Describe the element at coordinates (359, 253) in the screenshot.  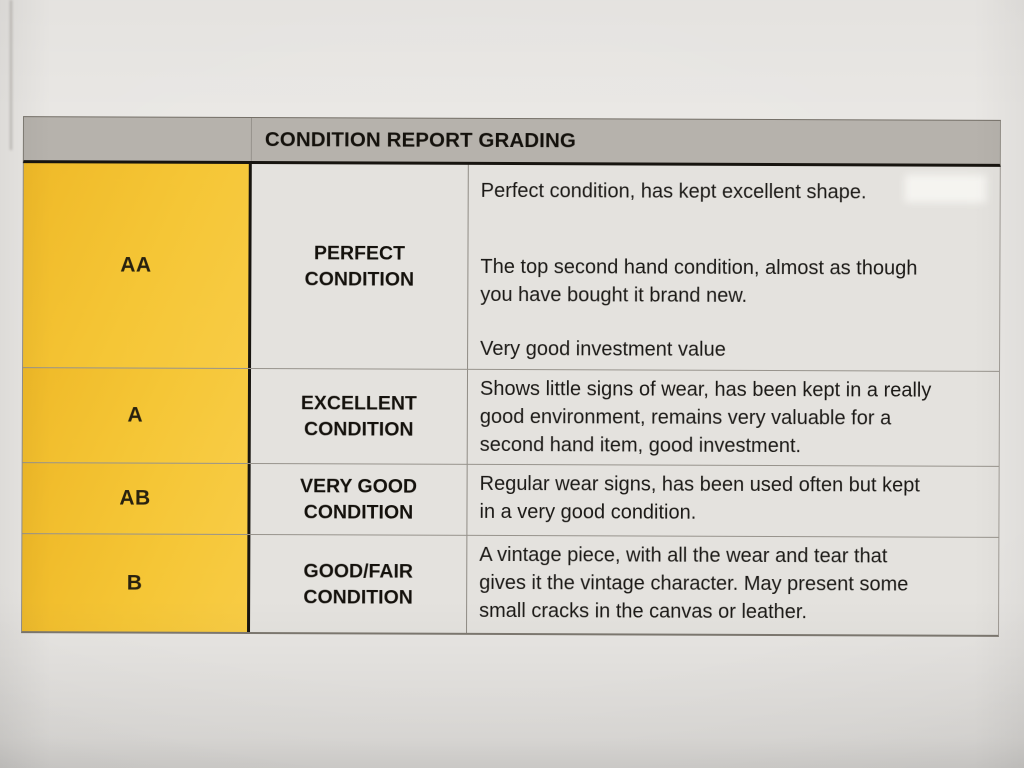
I see `condition-label-line: PERFECT` at that location.